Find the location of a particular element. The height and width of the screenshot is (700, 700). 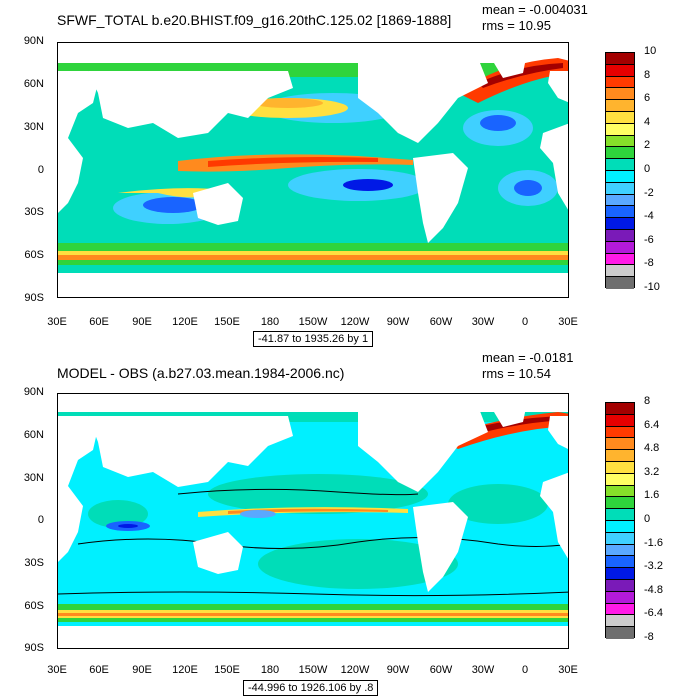

colorbar-label: 3.2 is located at coordinates (652, 471).